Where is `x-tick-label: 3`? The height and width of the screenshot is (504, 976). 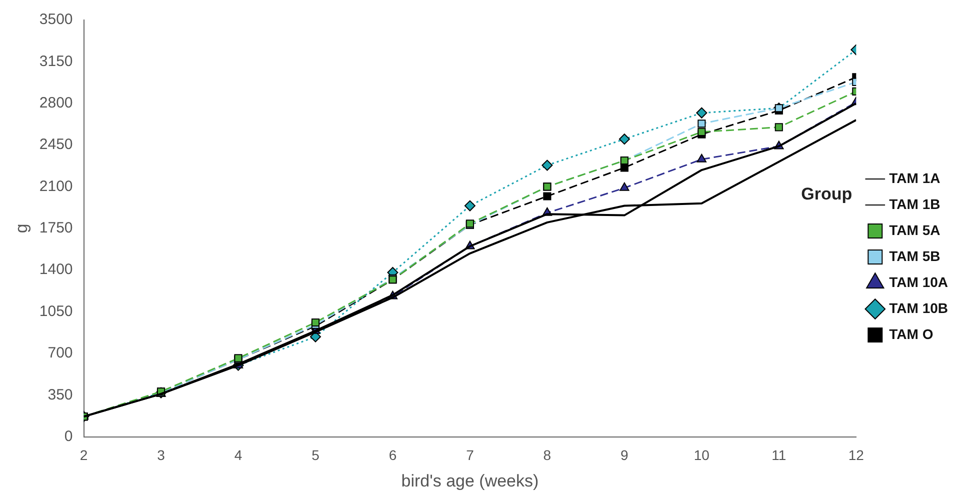 x-tick-label: 3 is located at coordinates (161, 455).